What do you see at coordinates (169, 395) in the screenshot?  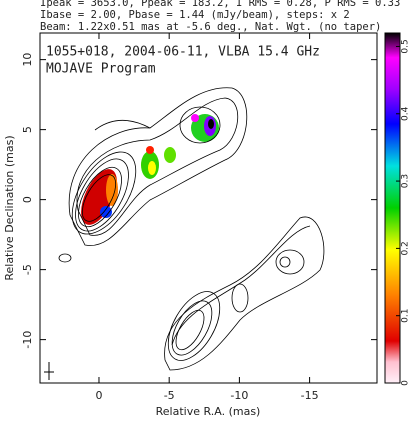 I see `x-tick-label: -5` at bounding box center [169, 395].